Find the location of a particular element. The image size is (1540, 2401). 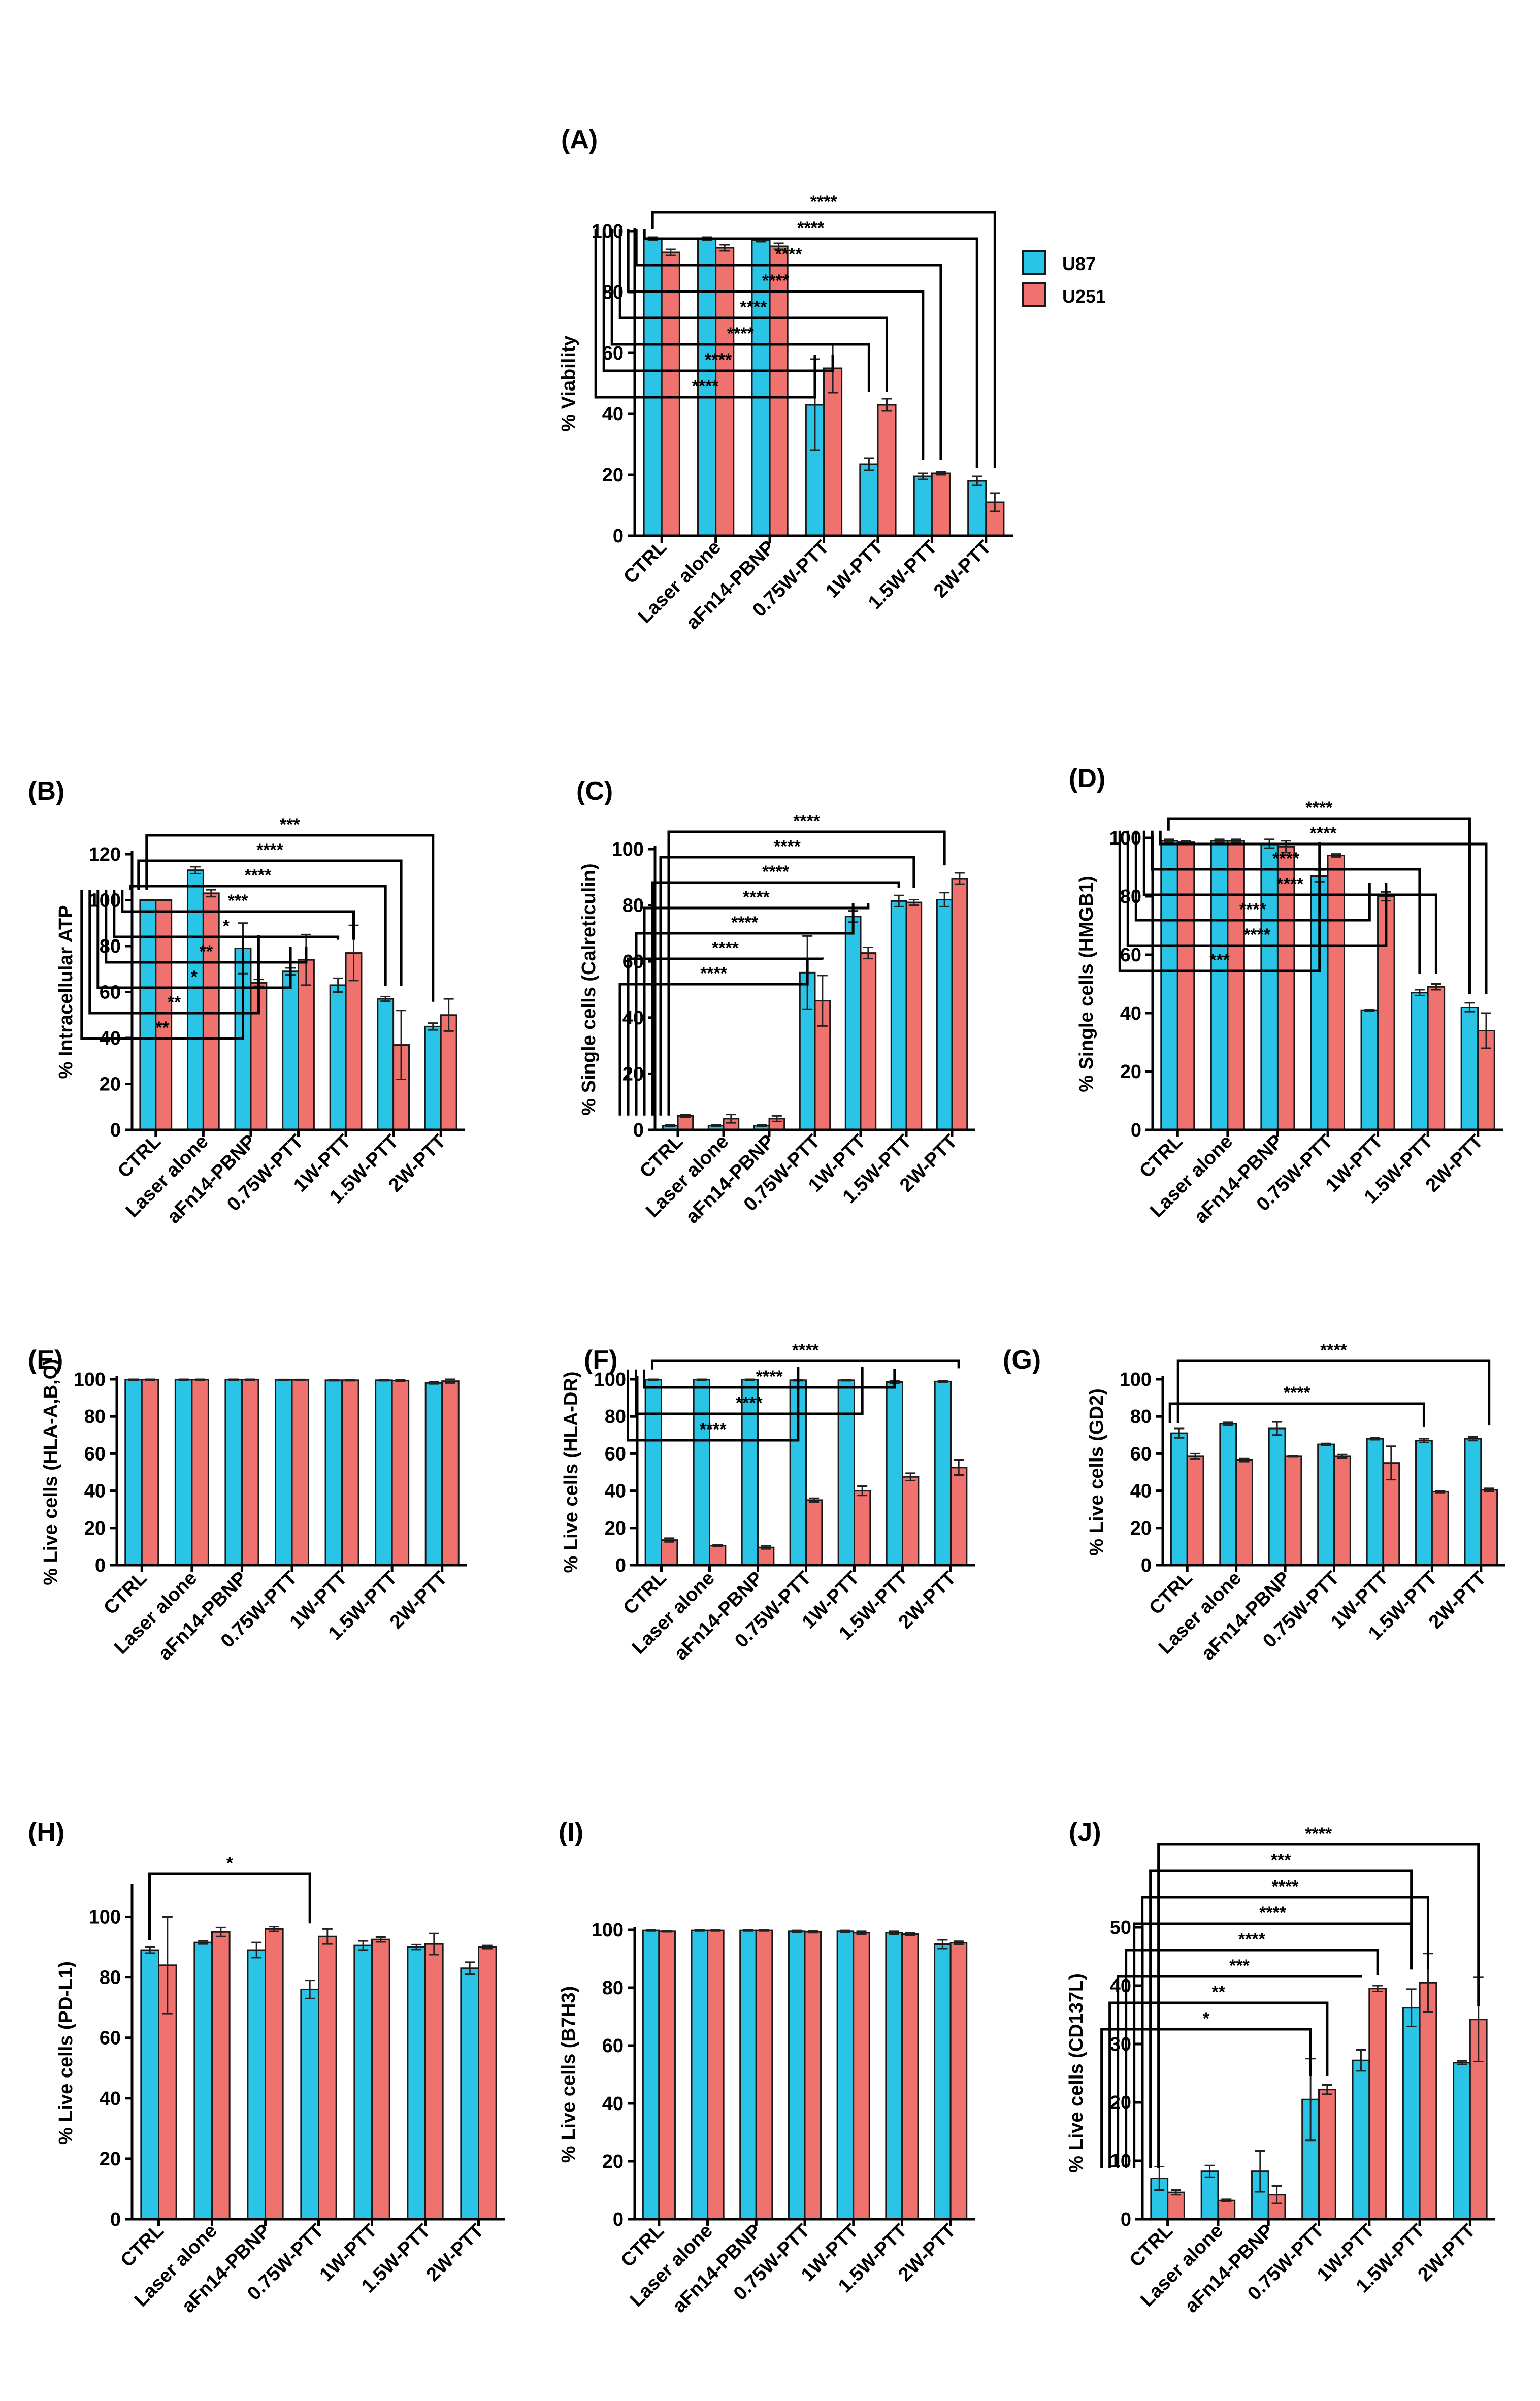

x-tick-label: CTRL is located at coordinates (645, 562).